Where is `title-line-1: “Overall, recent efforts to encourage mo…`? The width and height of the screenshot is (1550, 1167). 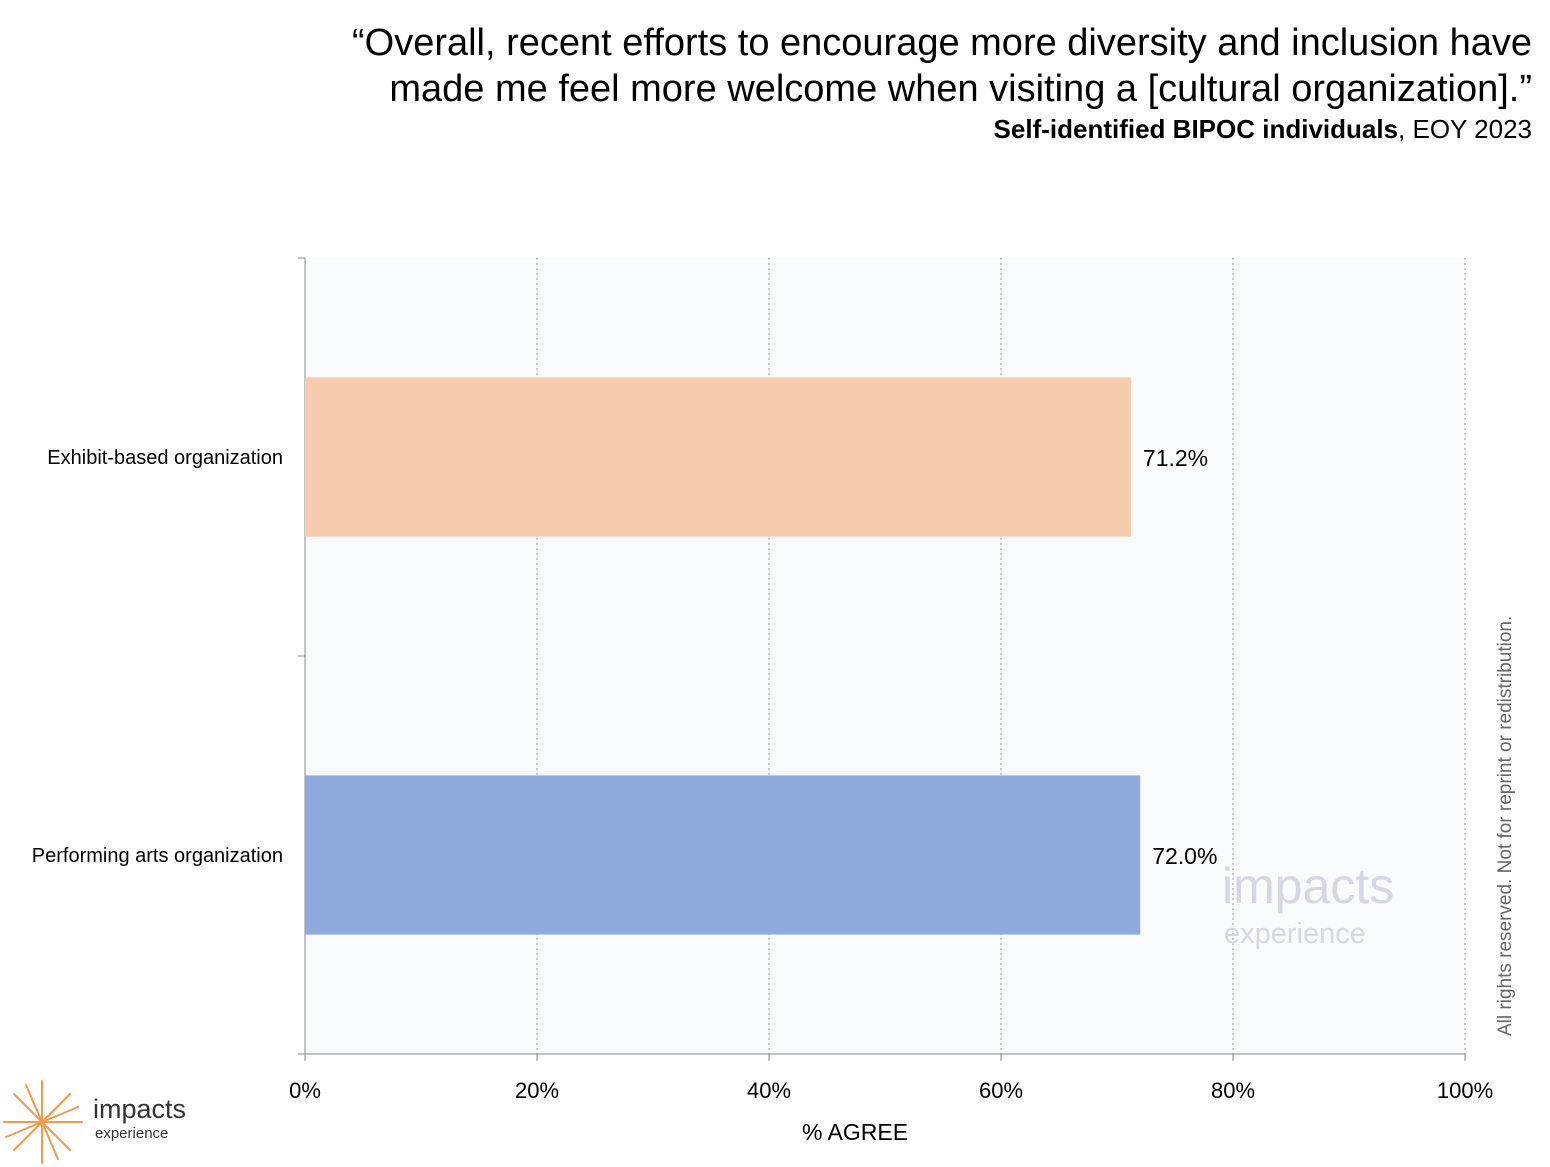 title-line-1: “Overall, recent efforts to encourage mo… is located at coordinates (941, 43).